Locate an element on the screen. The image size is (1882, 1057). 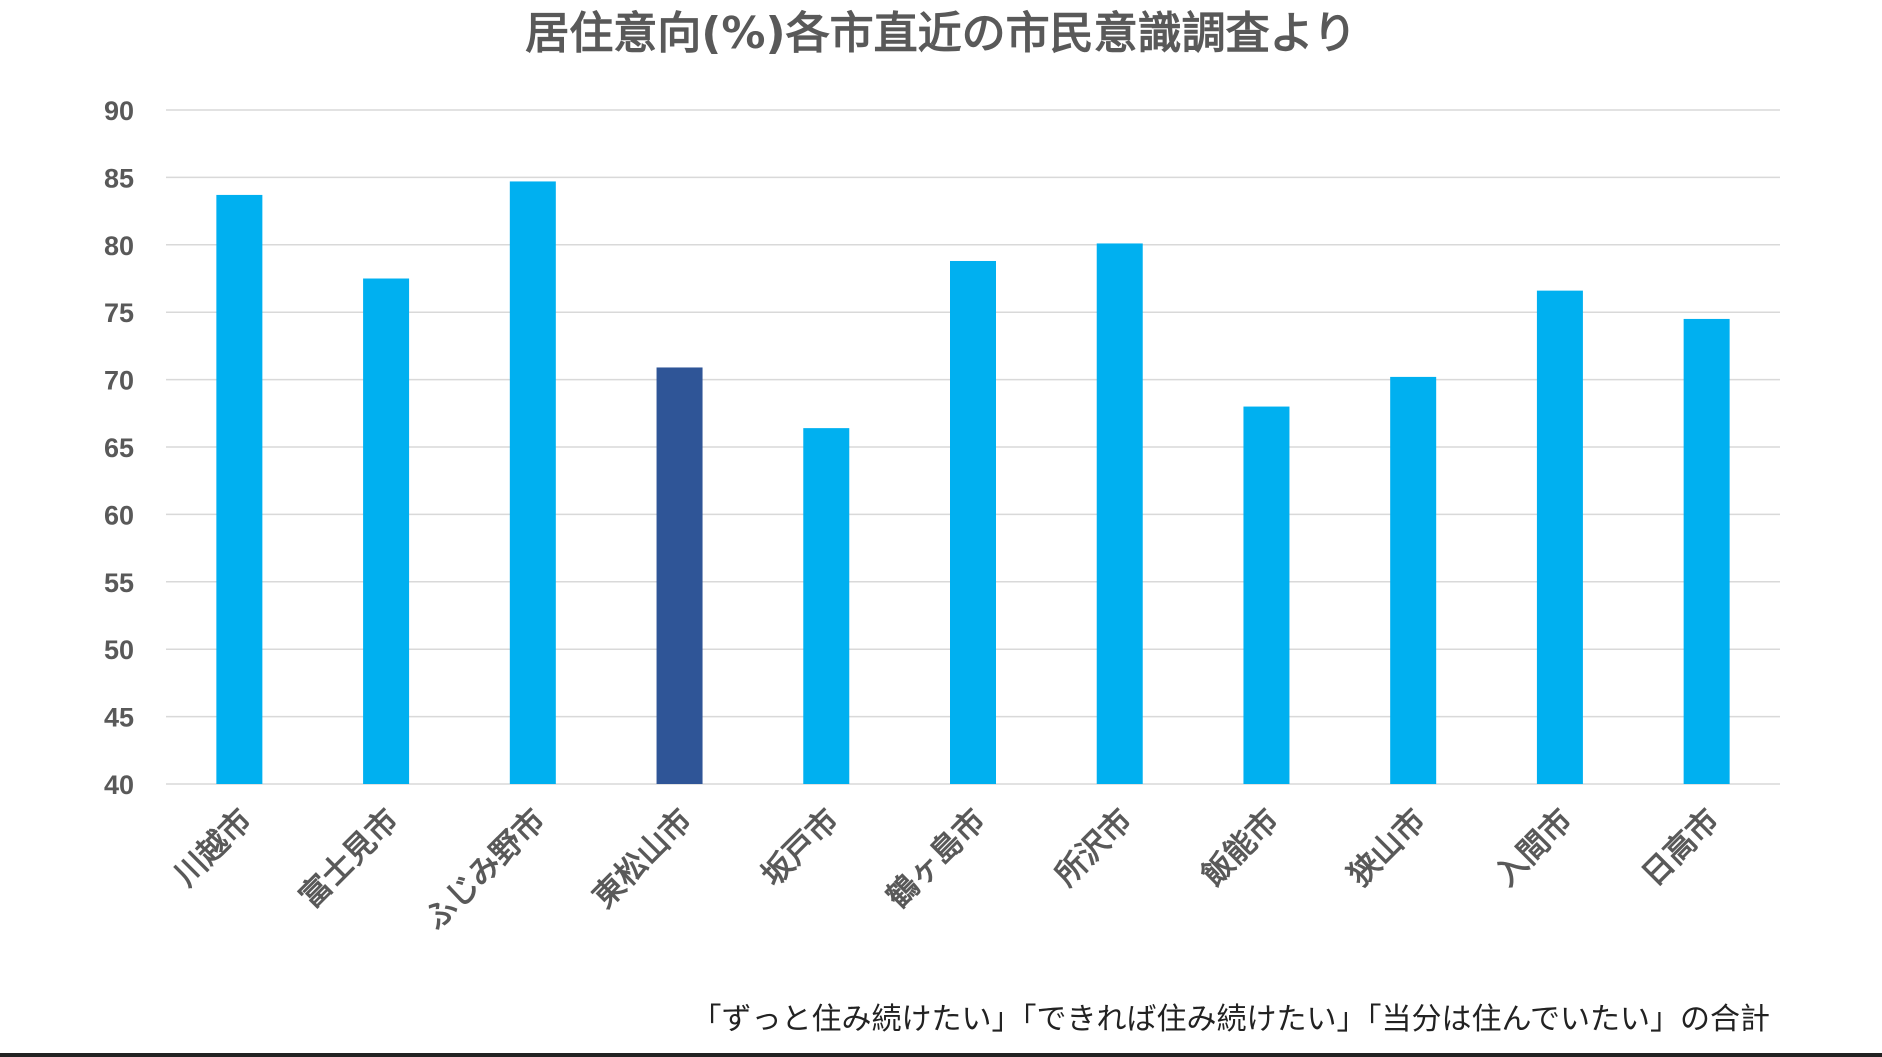
bottom-rule is located at coordinates (941, 1055).